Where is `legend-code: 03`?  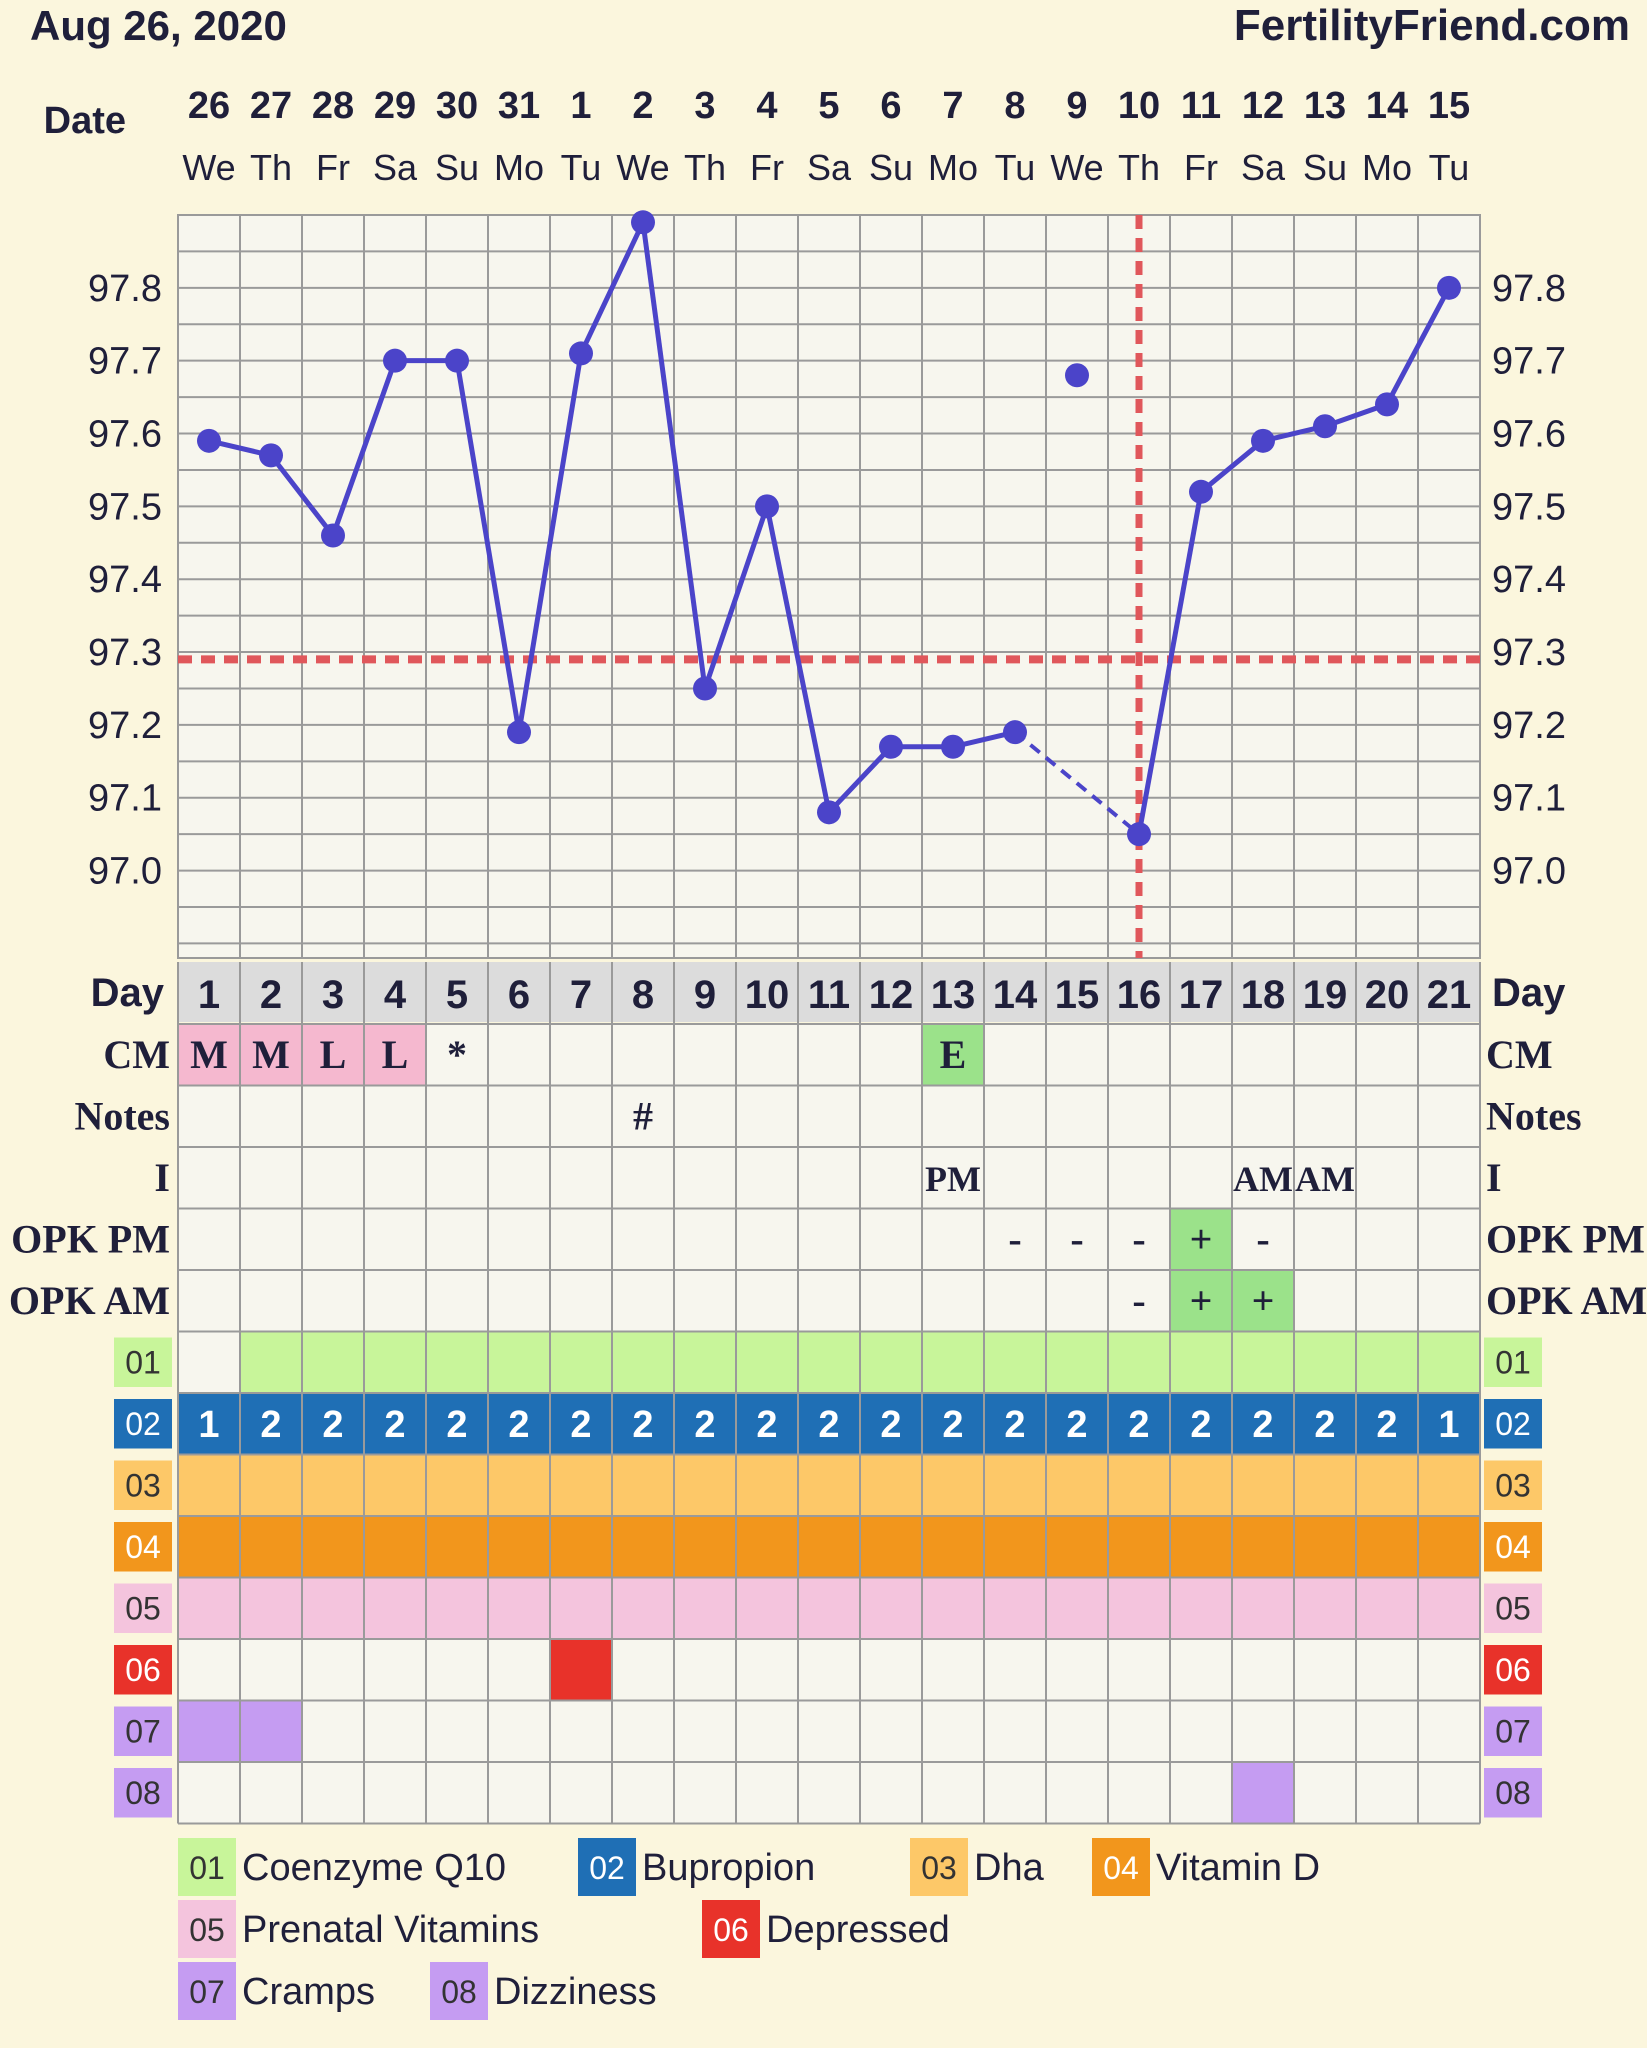
legend-code: 03 is located at coordinates (939, 1868).